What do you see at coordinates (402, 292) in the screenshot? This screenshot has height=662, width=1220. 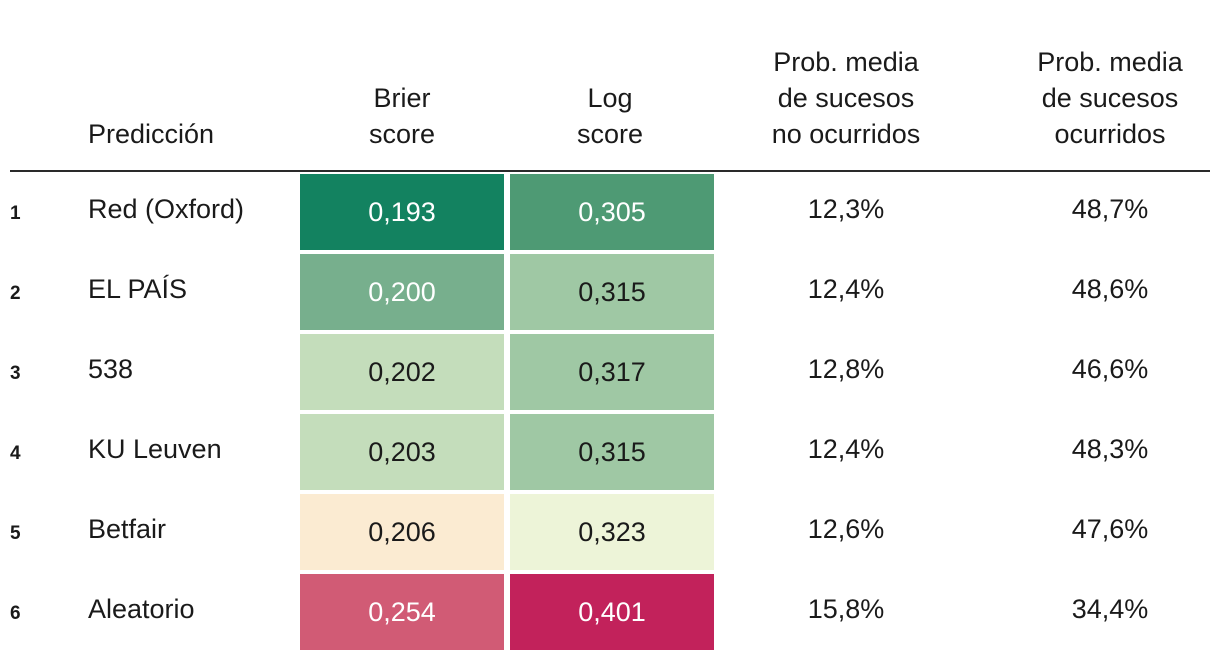 I see `brier-score-cell: 0,200` at bounding box center [402, 292].